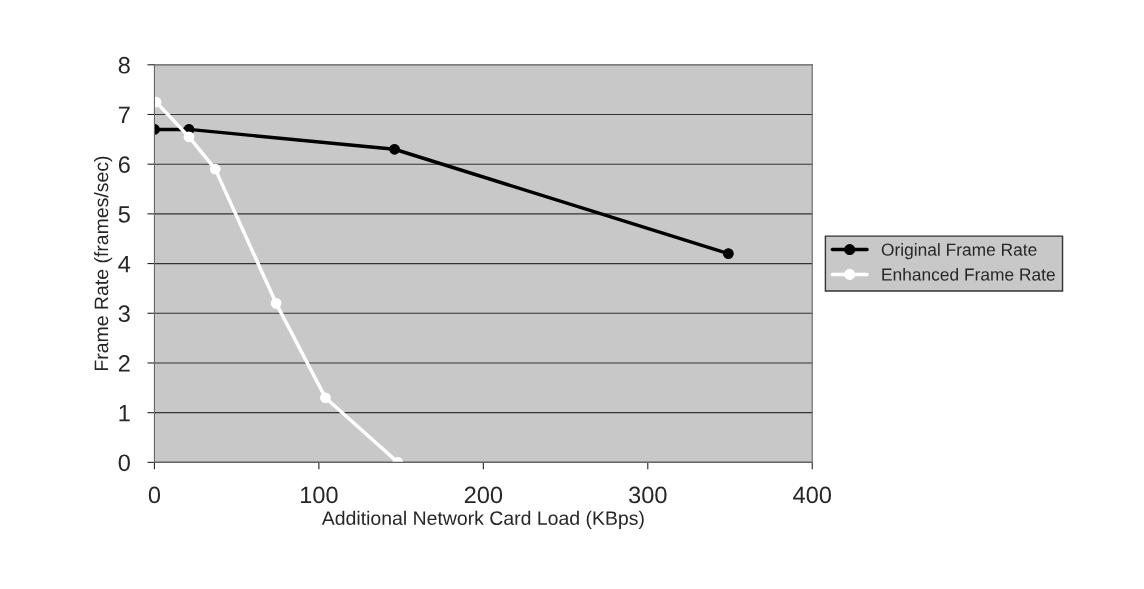  I want to click on y-tick-label: 4, so click(124, 264).